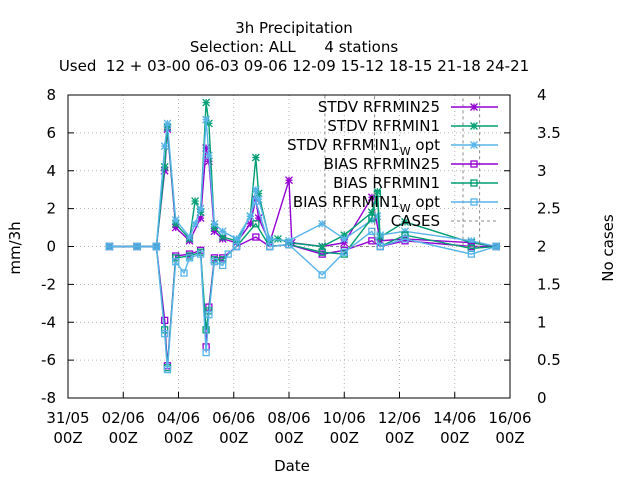 The width and height of the screenshot is (640, 480). What do you see at coordinates (549, 360) in the screenshot?
I see `y2-tick-label: 0.5` at bounding box center [549, 360].